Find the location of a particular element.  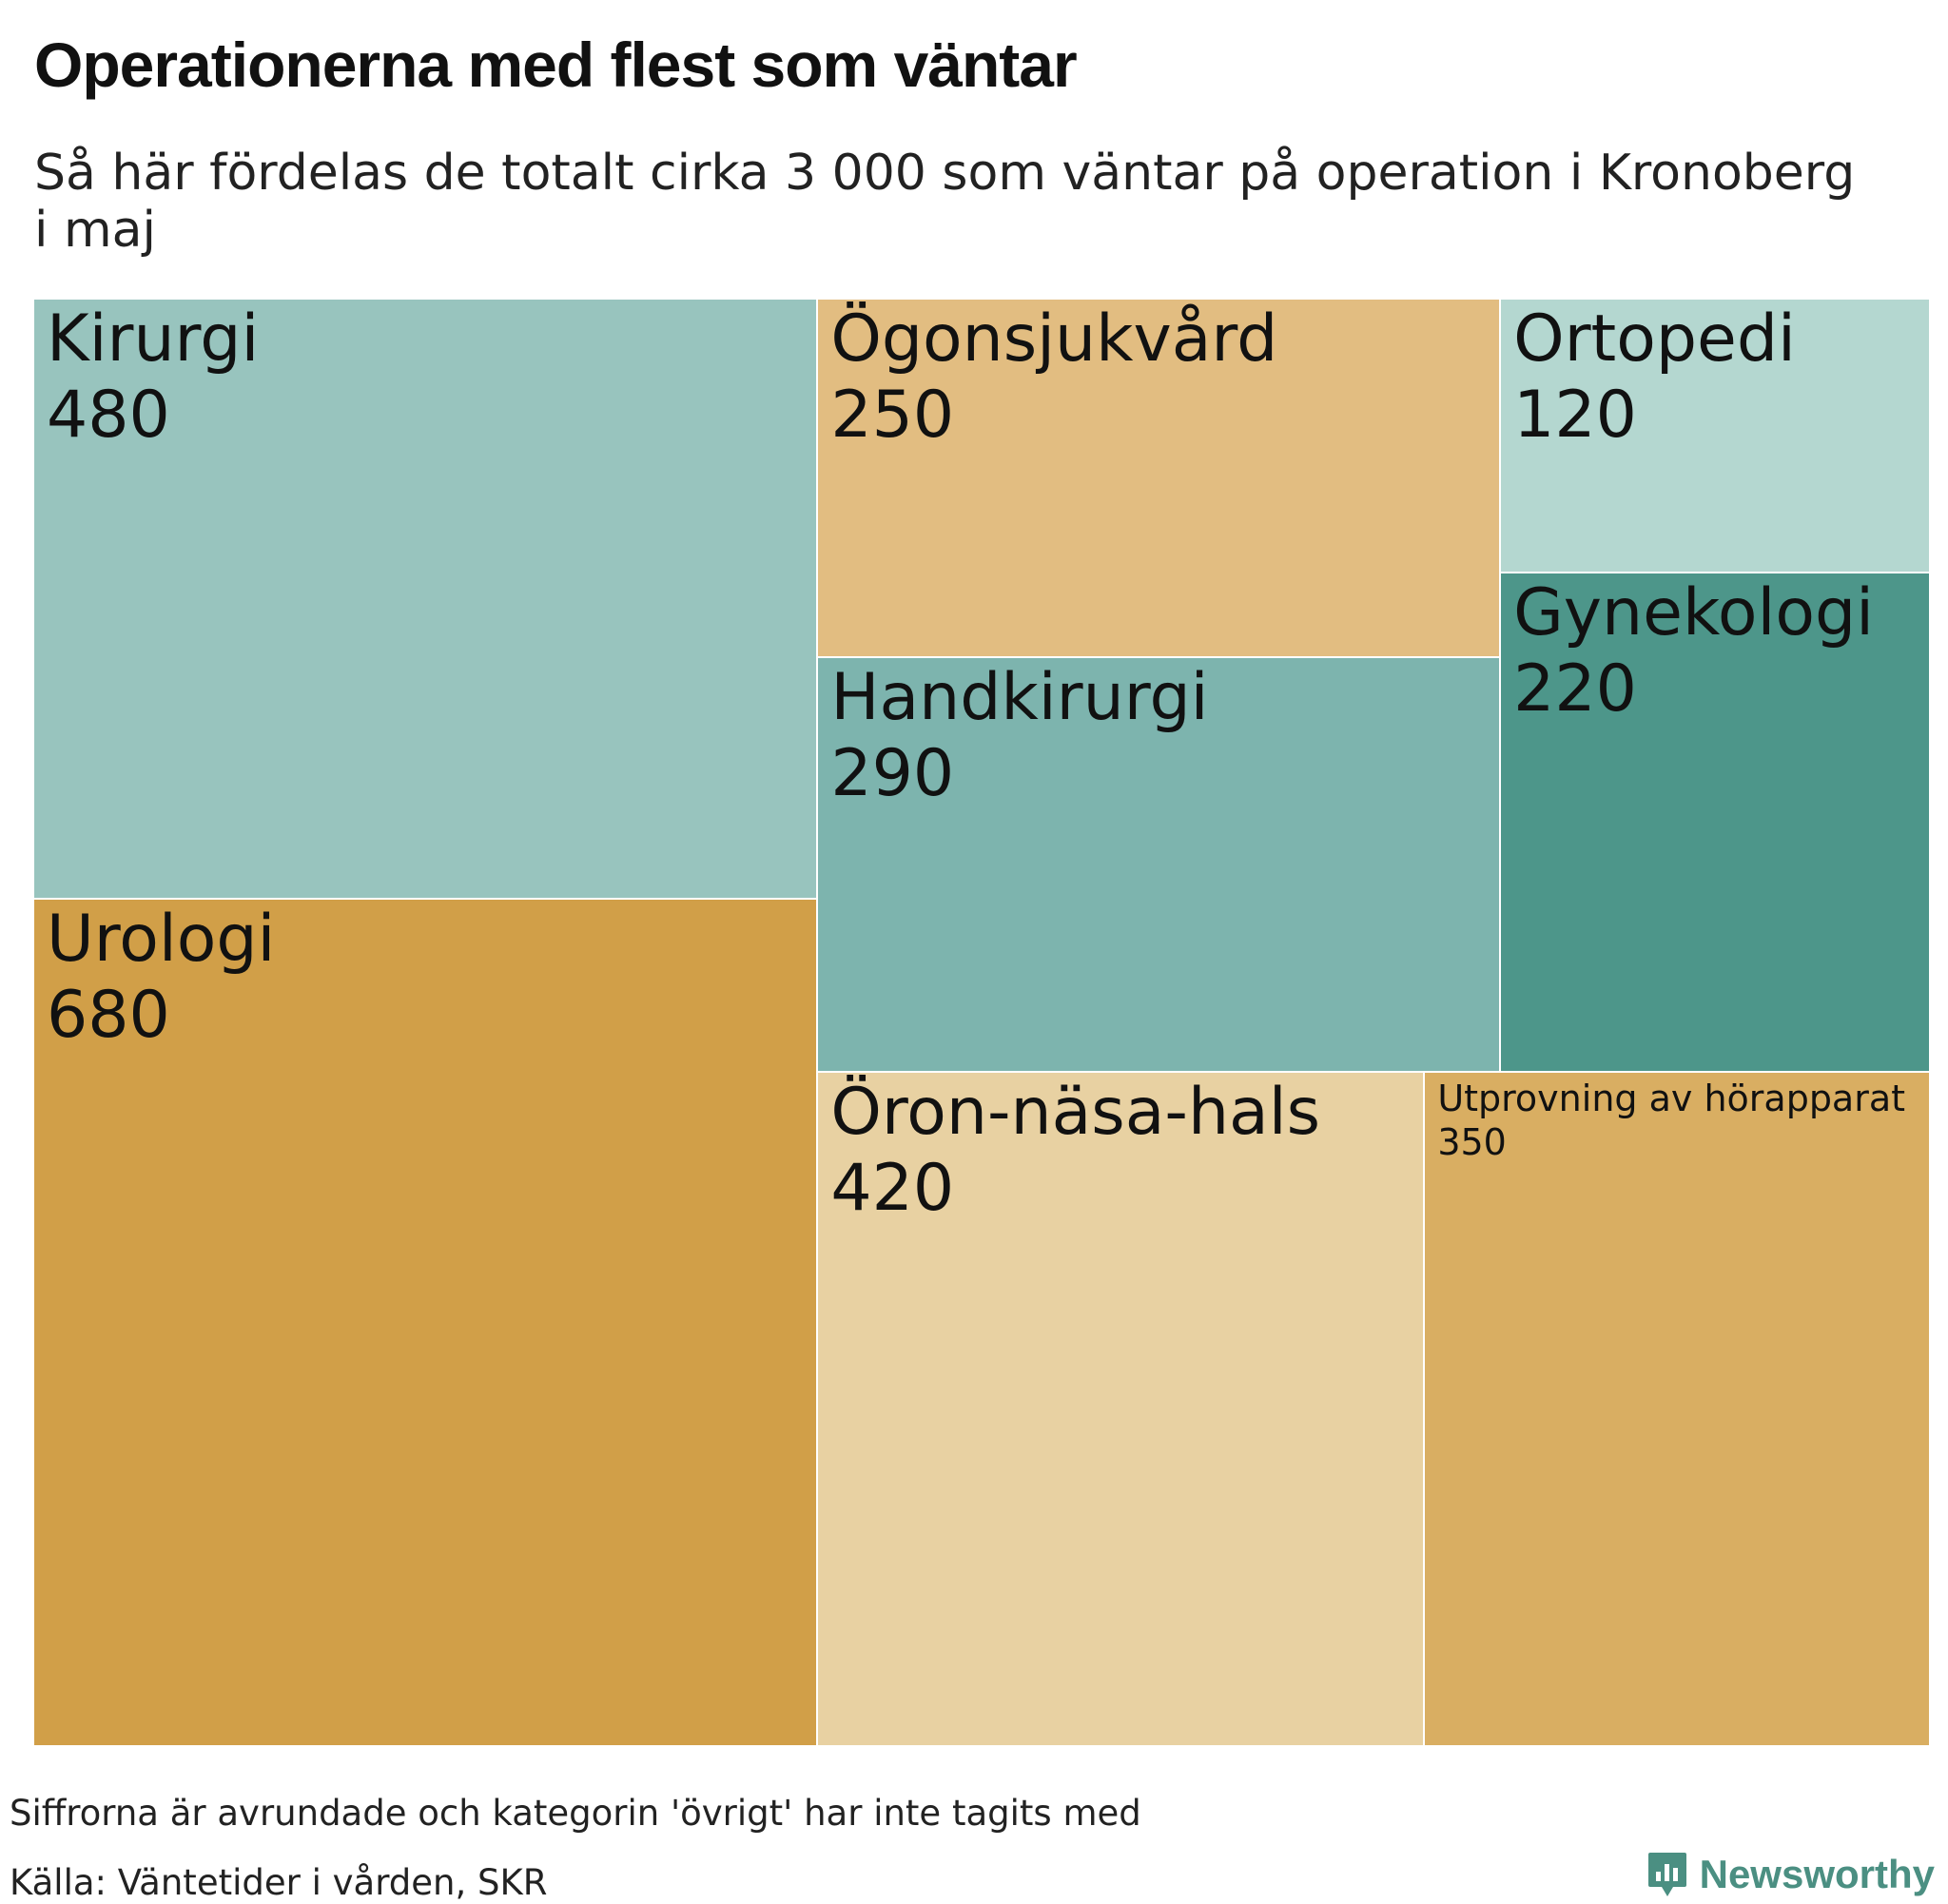

tile-value-label: 250 is located at coordinates (893, 415).